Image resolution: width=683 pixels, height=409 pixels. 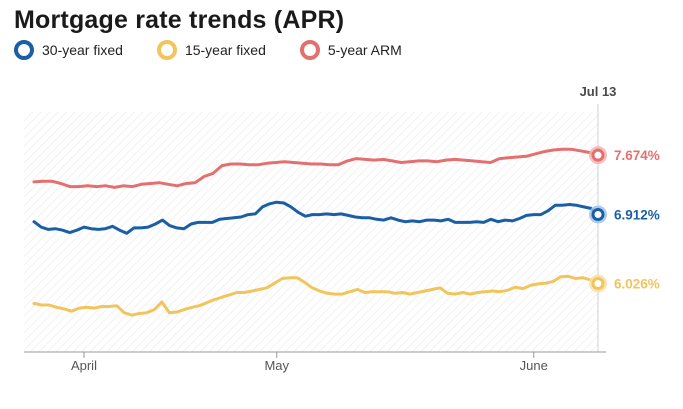 I want to click on x-tick-label: May, so click(x=276, y=365).